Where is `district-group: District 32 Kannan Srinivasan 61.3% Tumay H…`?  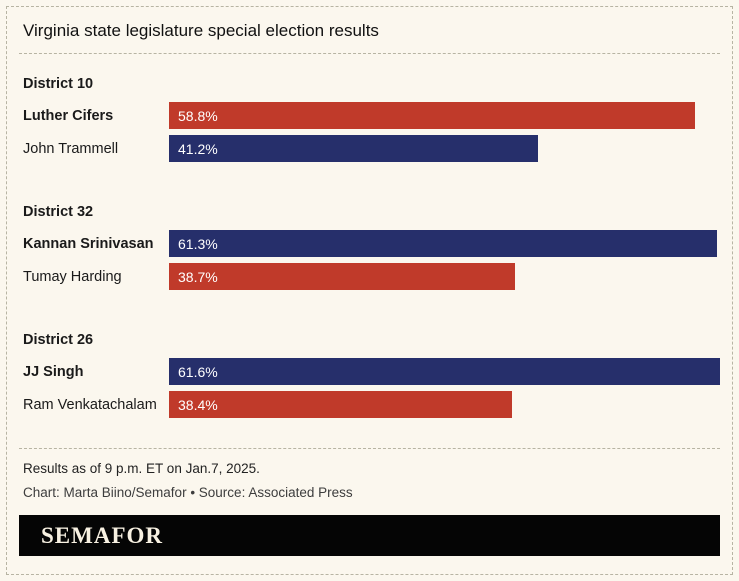
district-group: District 32 Kannan Srinivasan 61.3% Tumay H… is located at coordinates (369, 247).